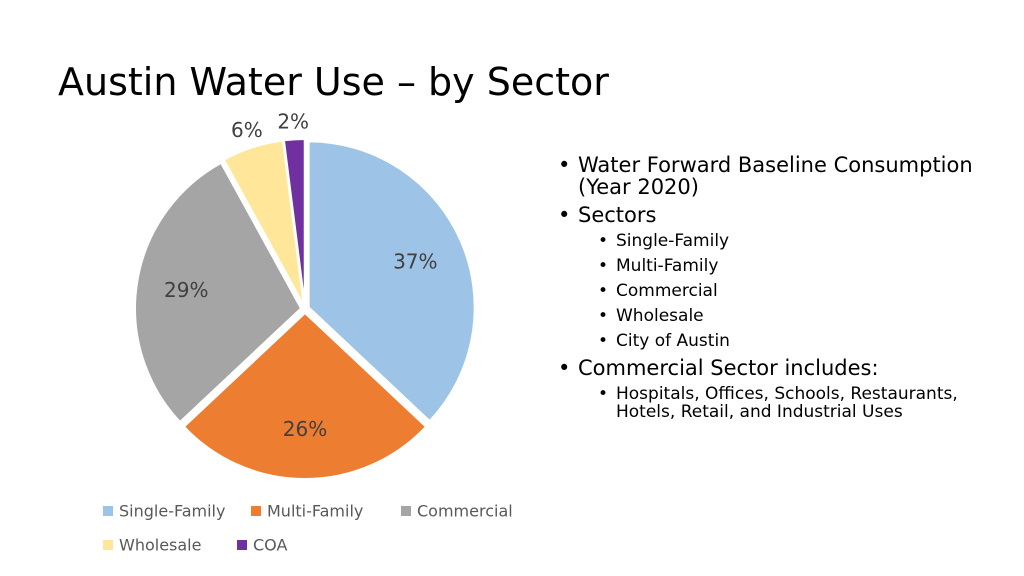  Describe the element at coordinates (667, 266) in the screenshot. I see `sub-bullet-text: Multi-Family` at that location.